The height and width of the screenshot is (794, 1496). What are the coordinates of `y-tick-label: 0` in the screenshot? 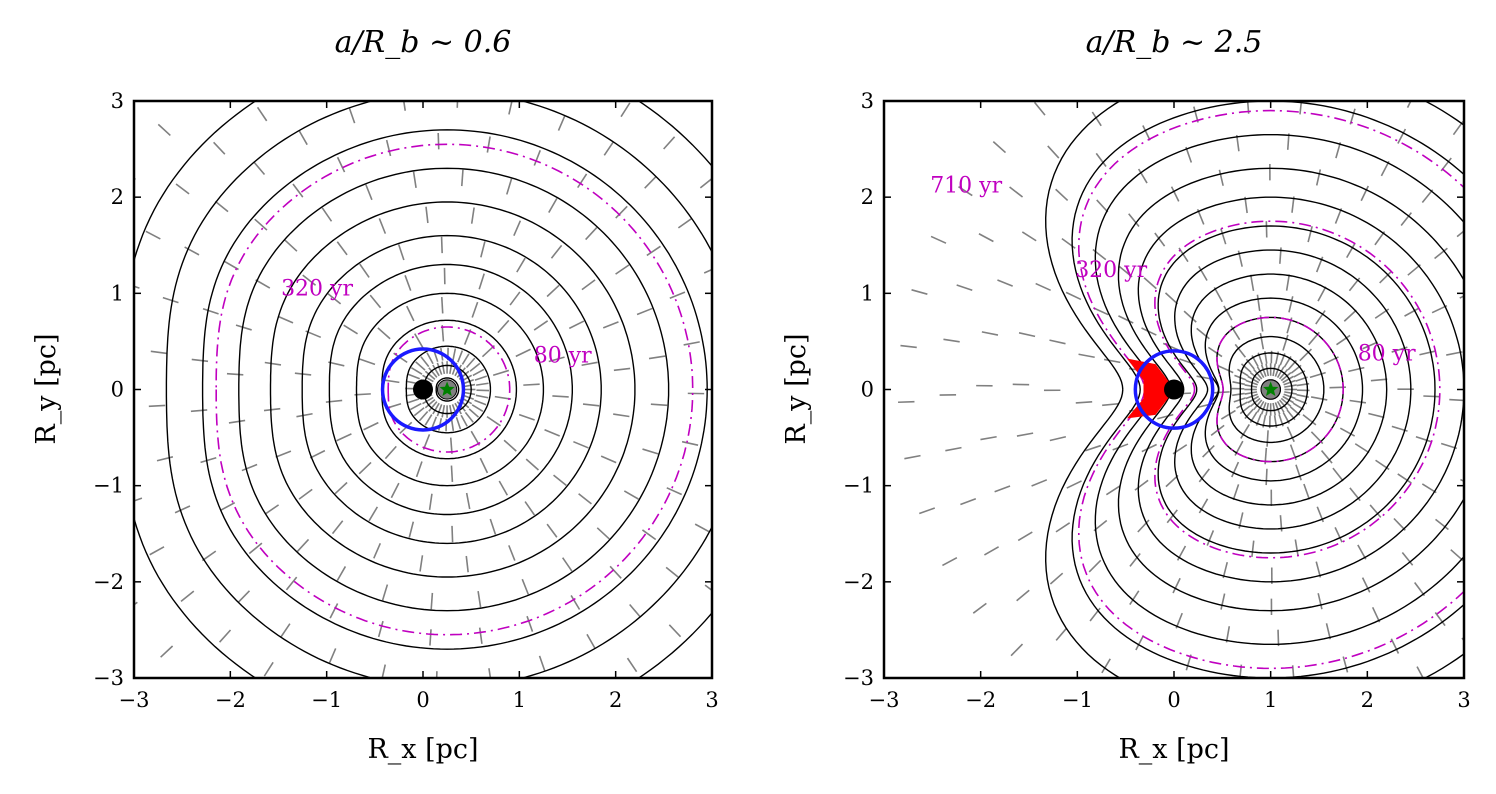 It's located at (117, 390).